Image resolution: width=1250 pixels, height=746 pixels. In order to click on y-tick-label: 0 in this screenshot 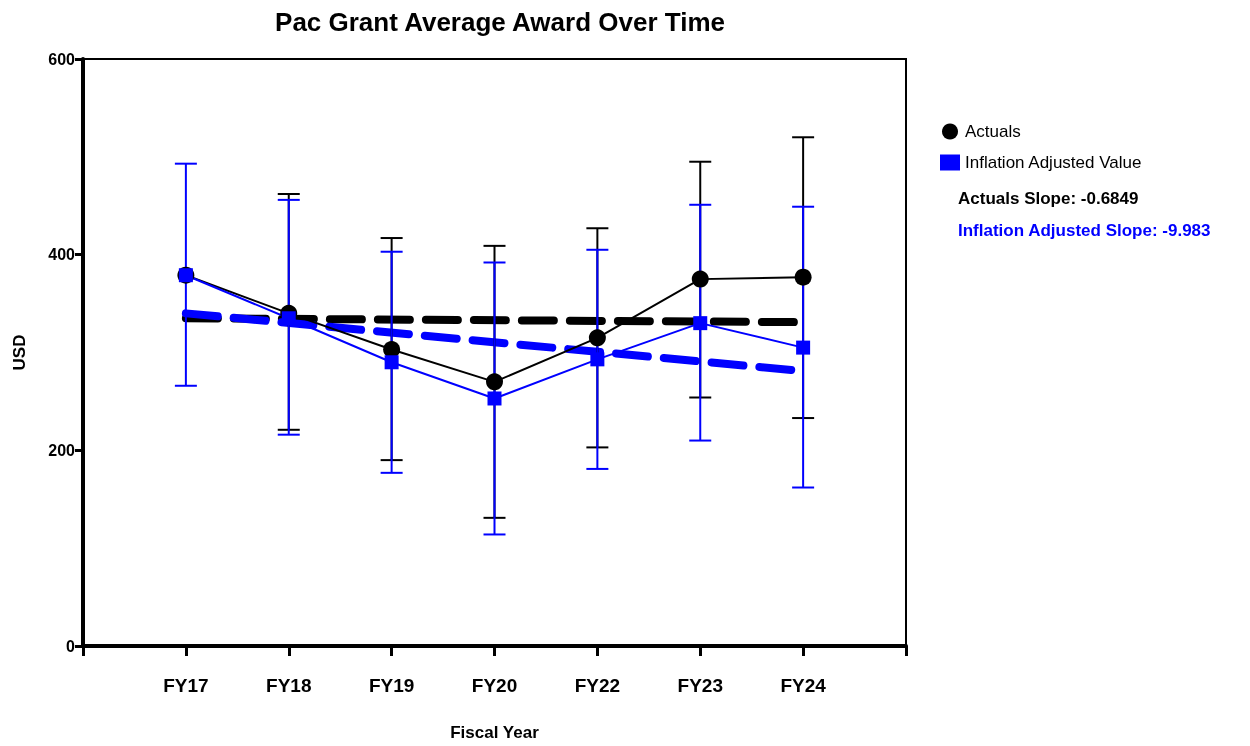, I will do `click(71, 646)`.